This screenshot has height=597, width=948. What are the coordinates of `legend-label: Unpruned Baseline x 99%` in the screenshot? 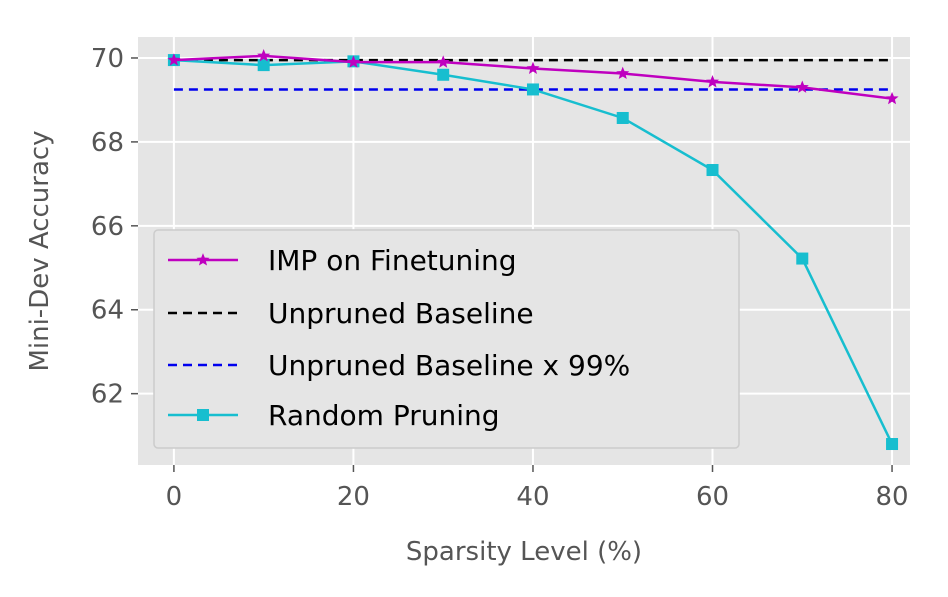 It's located at (449, 365).